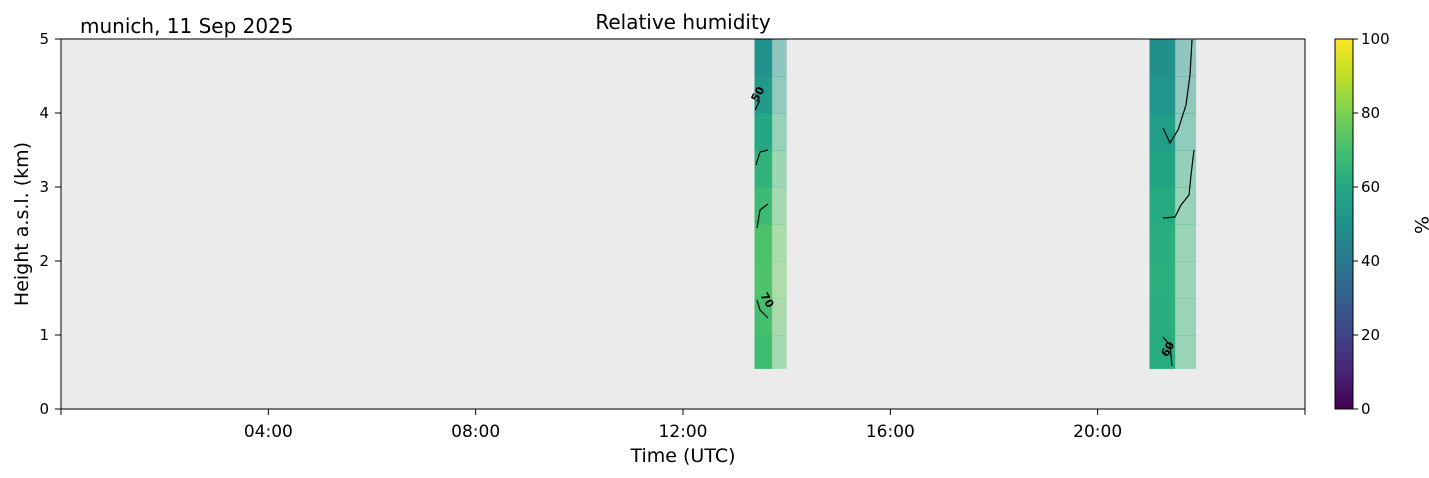  What do you see at coordinates (1371, 224) in the screenshot?
I see `colorbar-ticks: 0 20 40 60 80 100` at bounding box center [1371, 224].